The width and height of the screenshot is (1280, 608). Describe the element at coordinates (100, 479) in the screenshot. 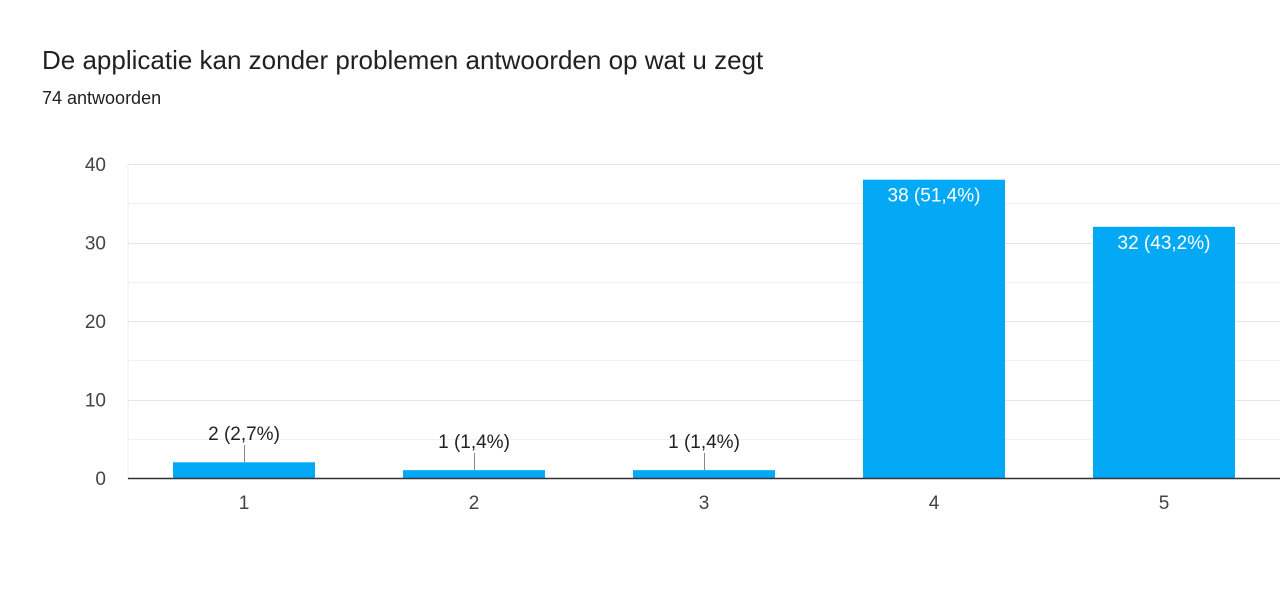

I see `y-tick-label: 0` at that location.